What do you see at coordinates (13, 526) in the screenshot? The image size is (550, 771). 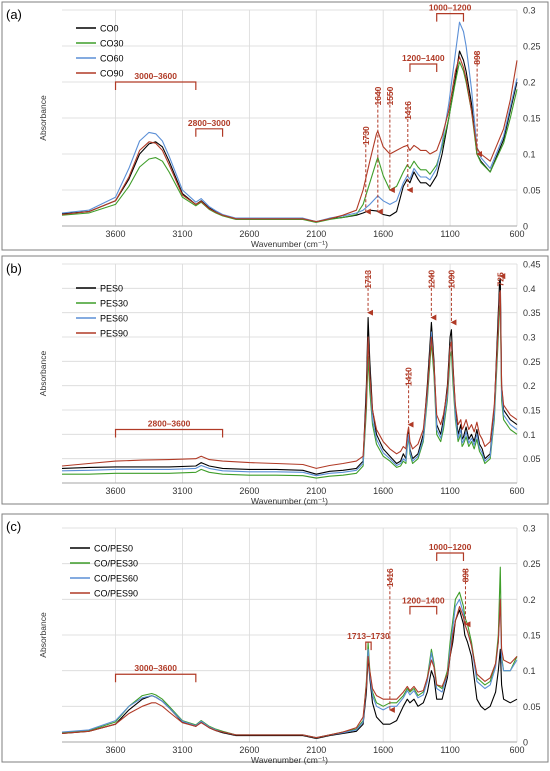 I see `panel-label: (c)` at bounding box center [13, 526].